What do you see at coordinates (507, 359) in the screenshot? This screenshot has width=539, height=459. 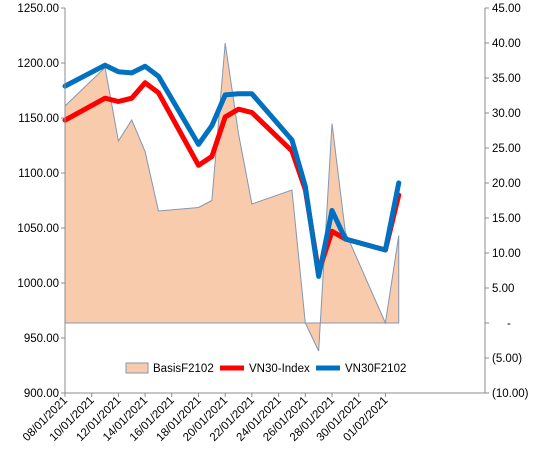 I see `right-tick-label: (5.00)` at bounding box center [507, 359].